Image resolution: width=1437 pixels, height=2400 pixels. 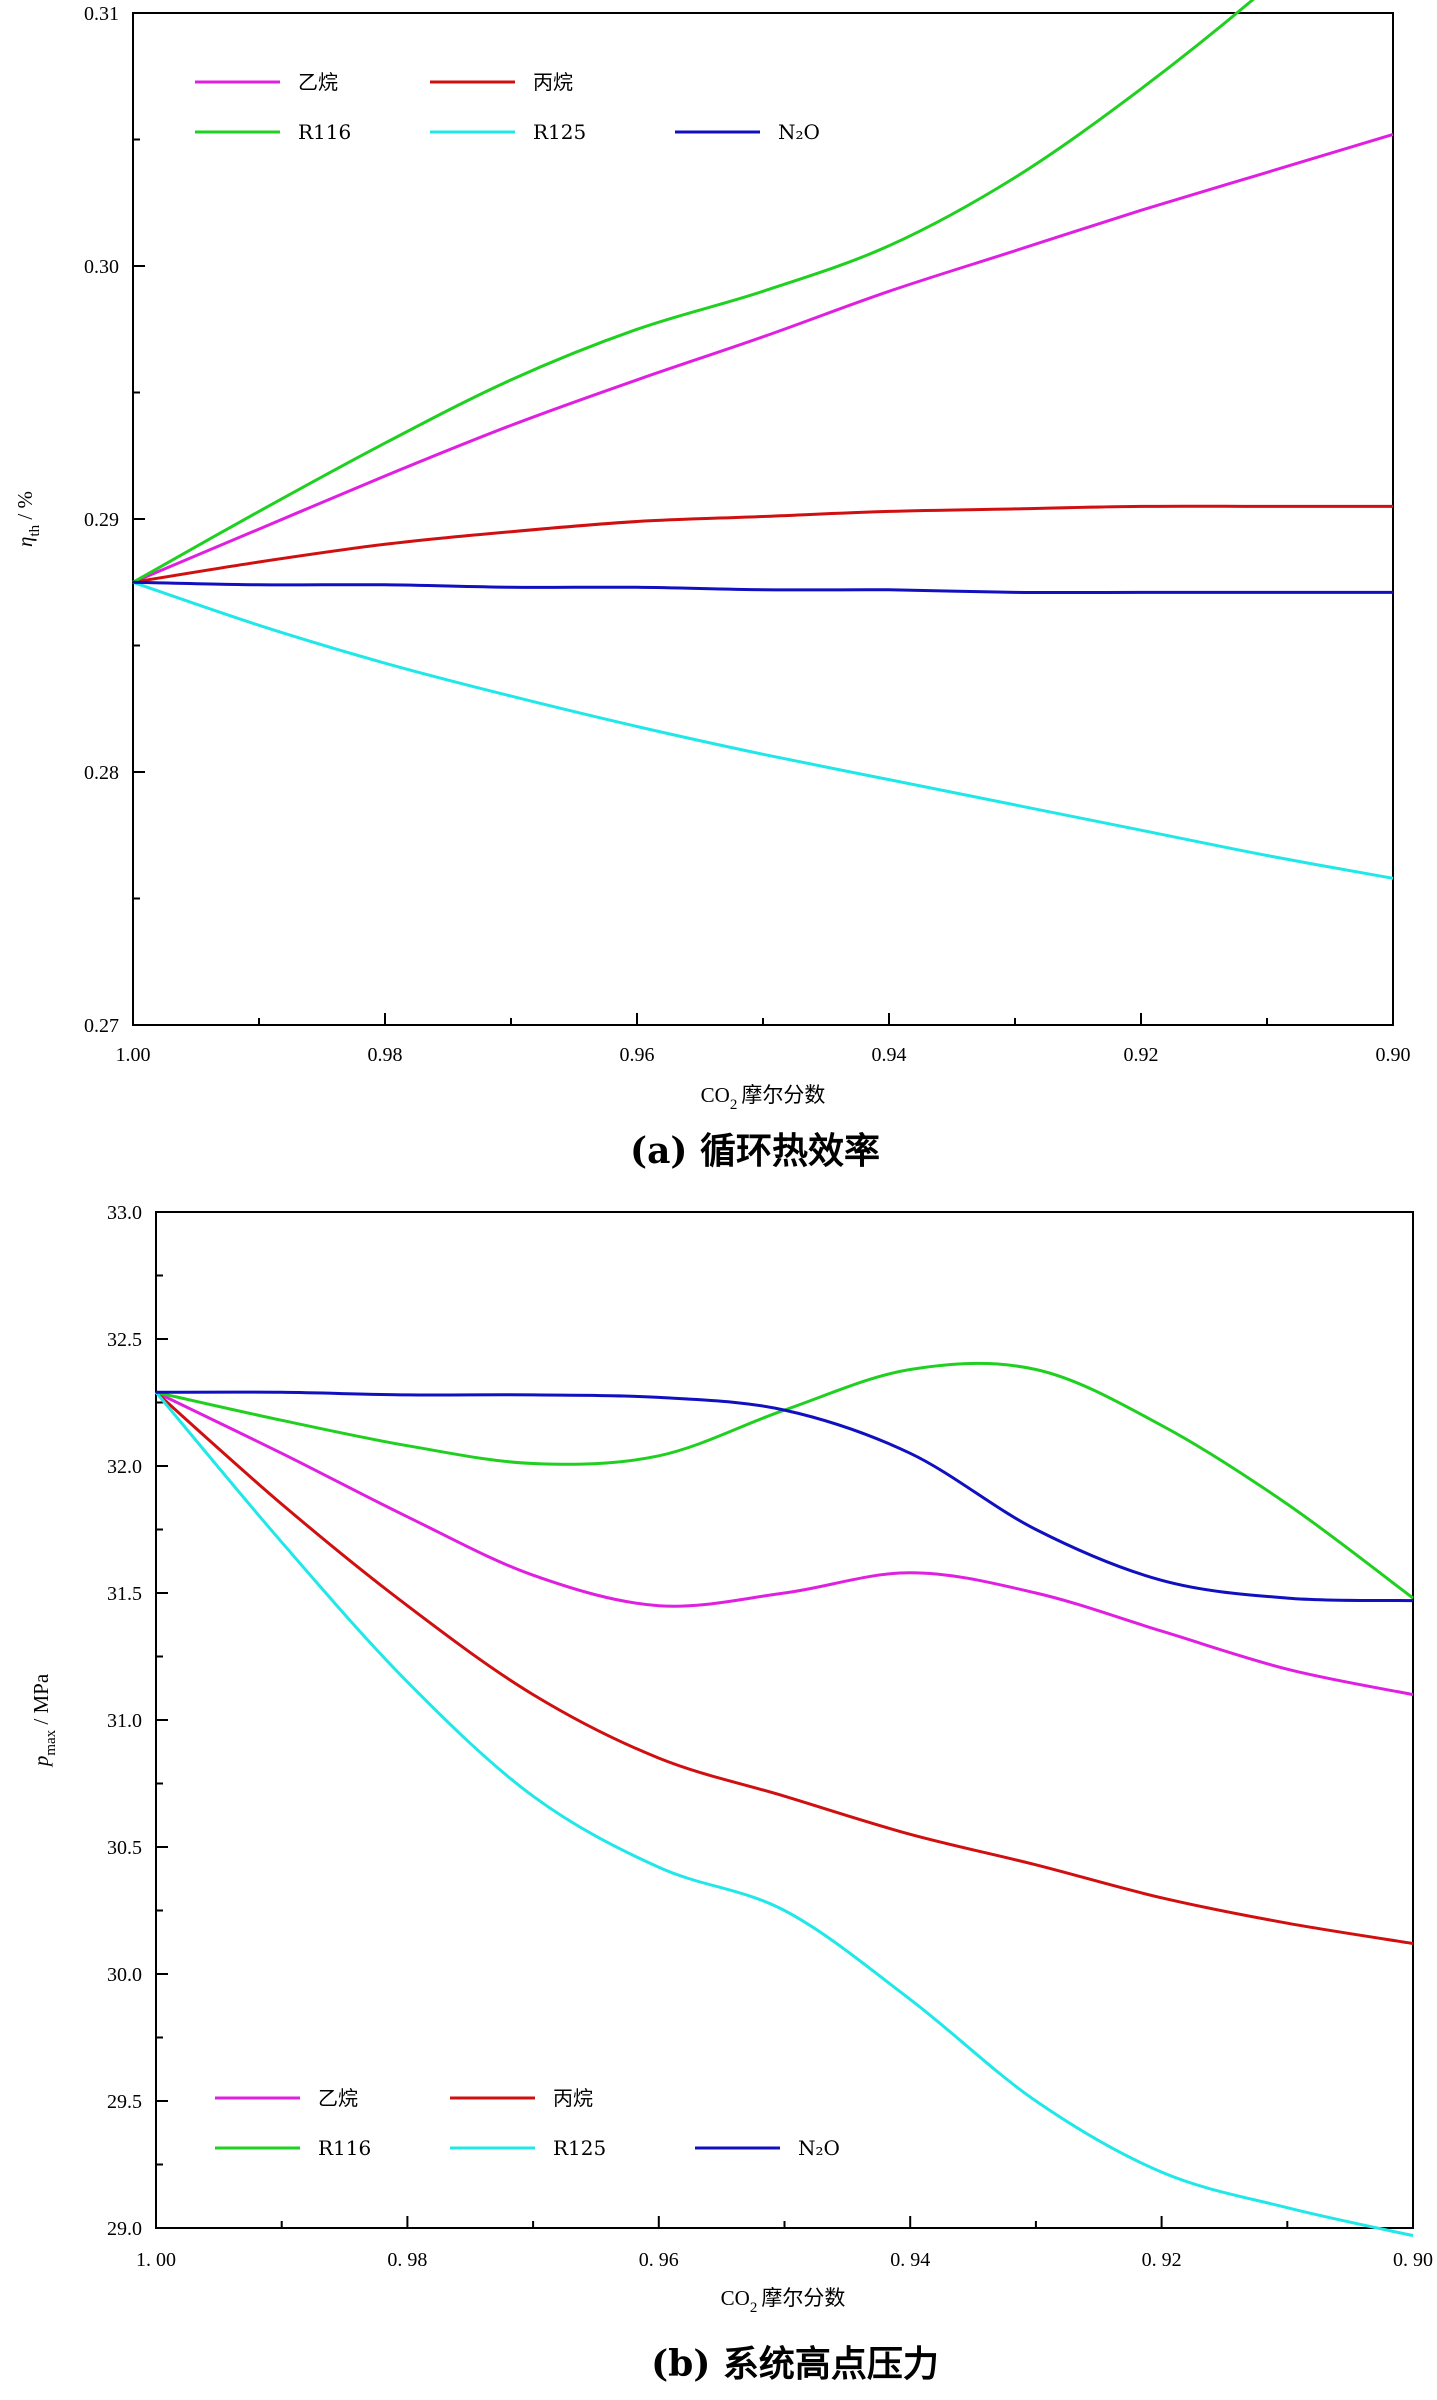 What do you see at coordinates (637, 1055) in the screenshot?
I see `x-tick-label: 0.96` at bounding box center [637, 1055].